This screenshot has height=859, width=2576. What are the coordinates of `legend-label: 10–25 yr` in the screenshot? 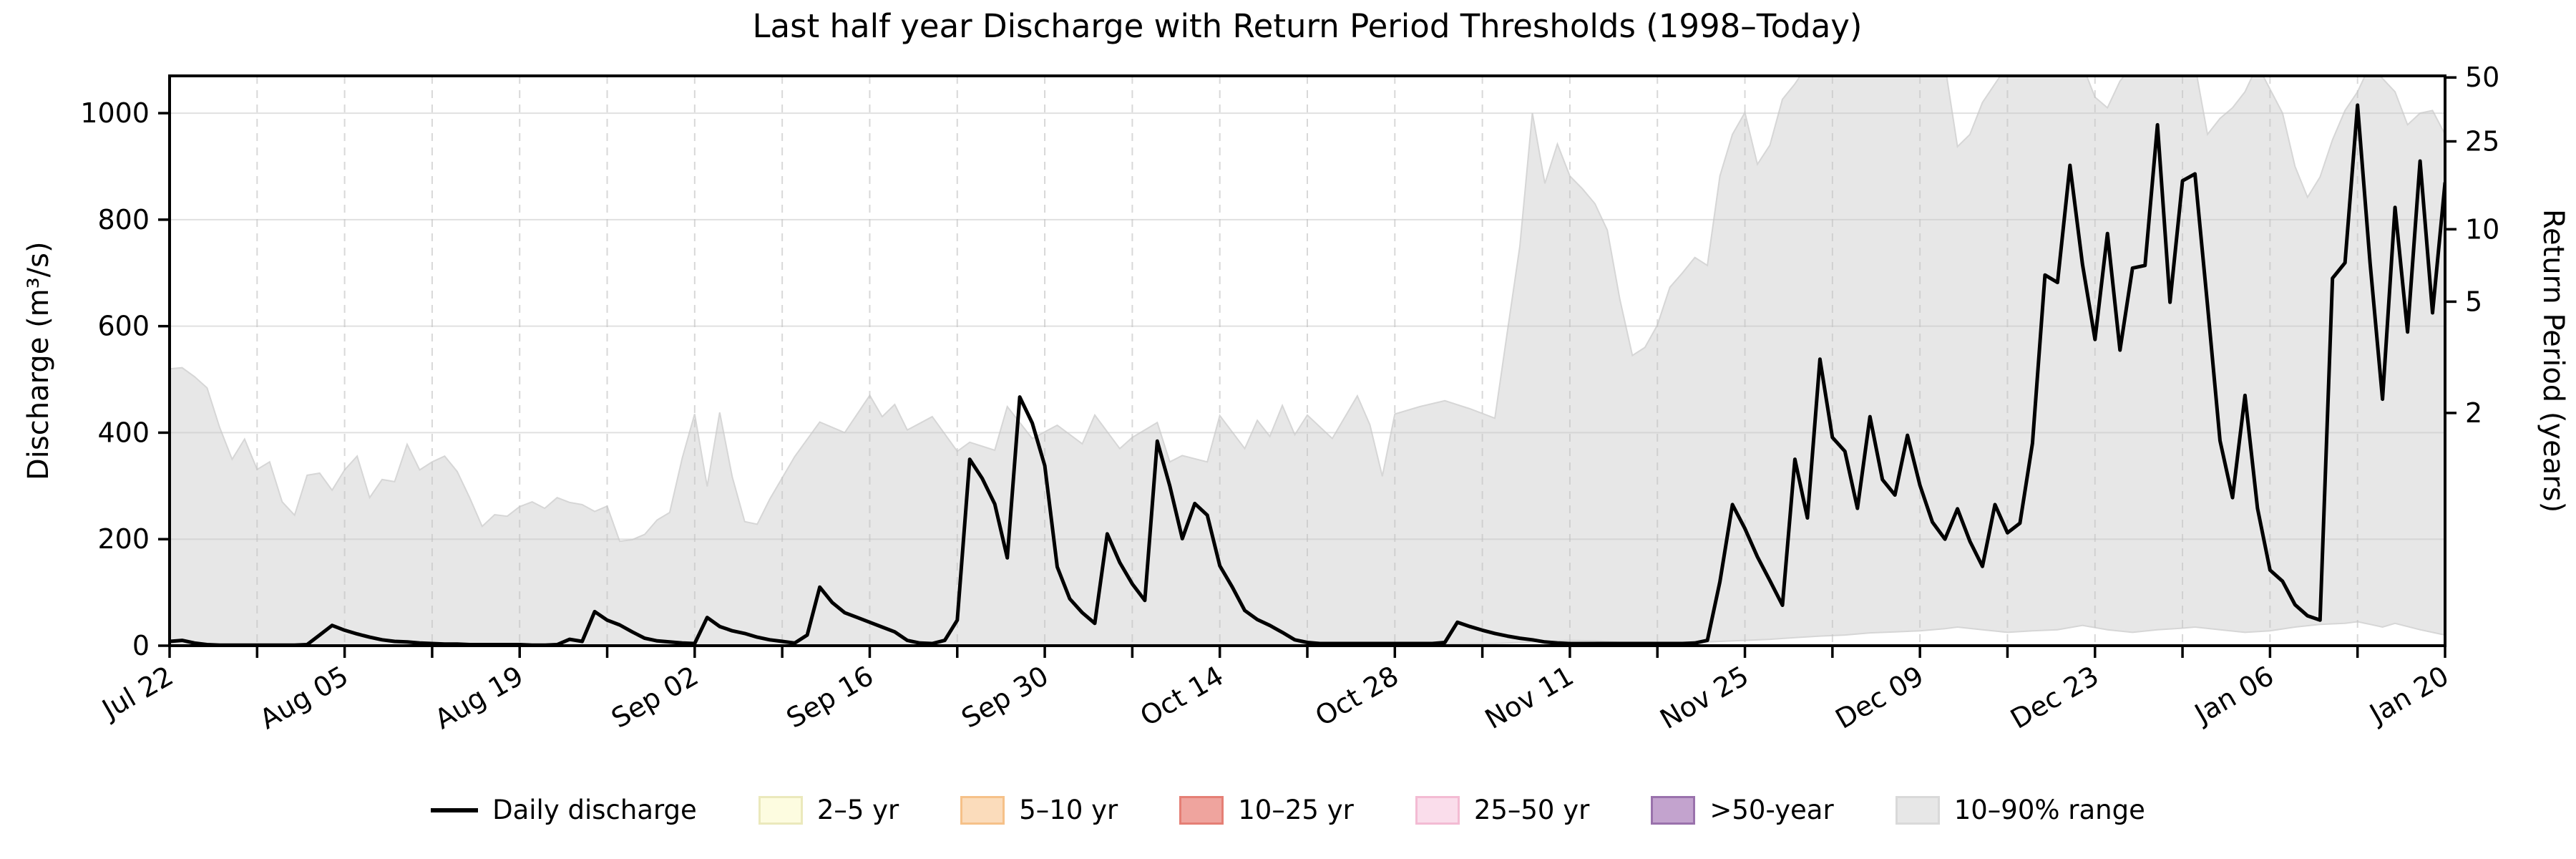 It's located at (1296, 810).